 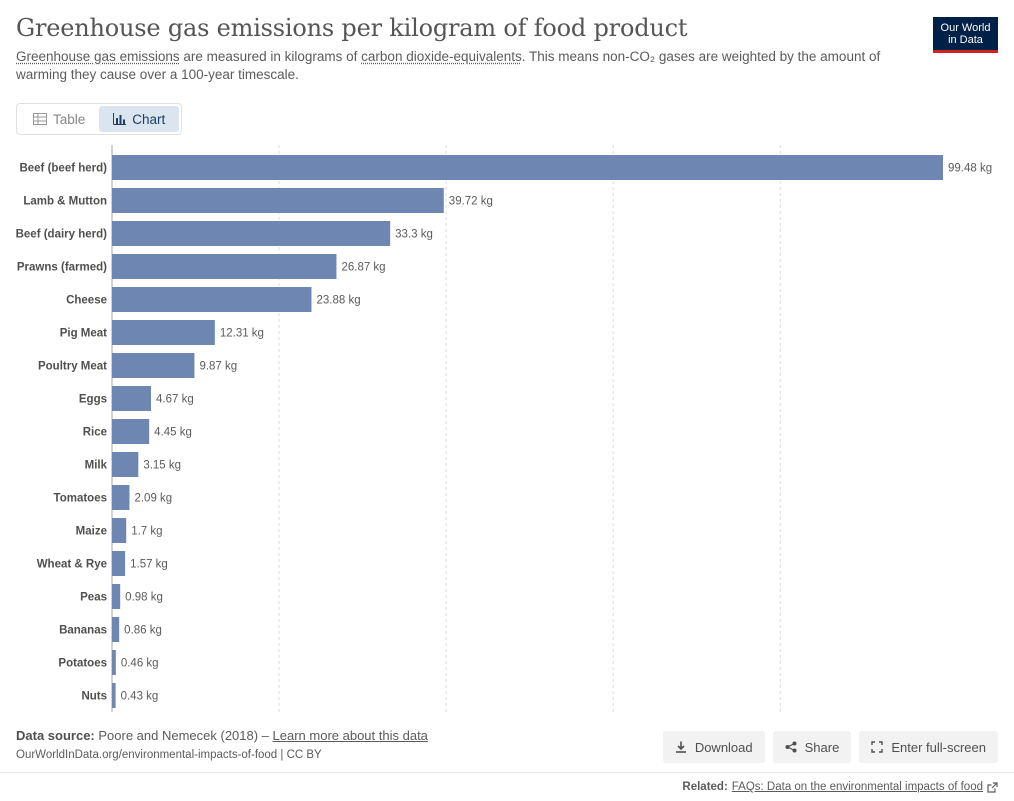 I want to click on value-label: 12.31 kg, so click(x=242, y=334).